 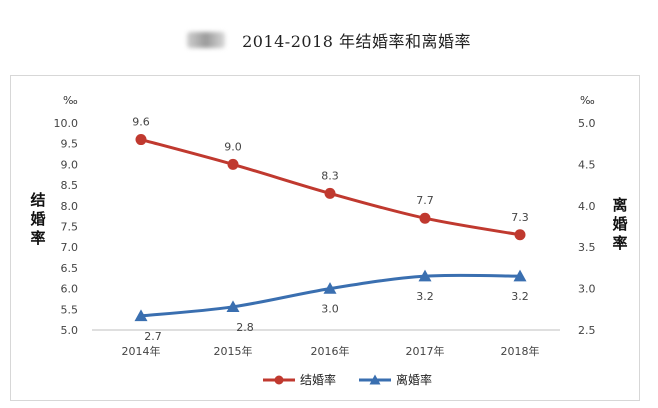 I want to click on legend-marriage-label: 结婚率, so click(x=318, y=379).